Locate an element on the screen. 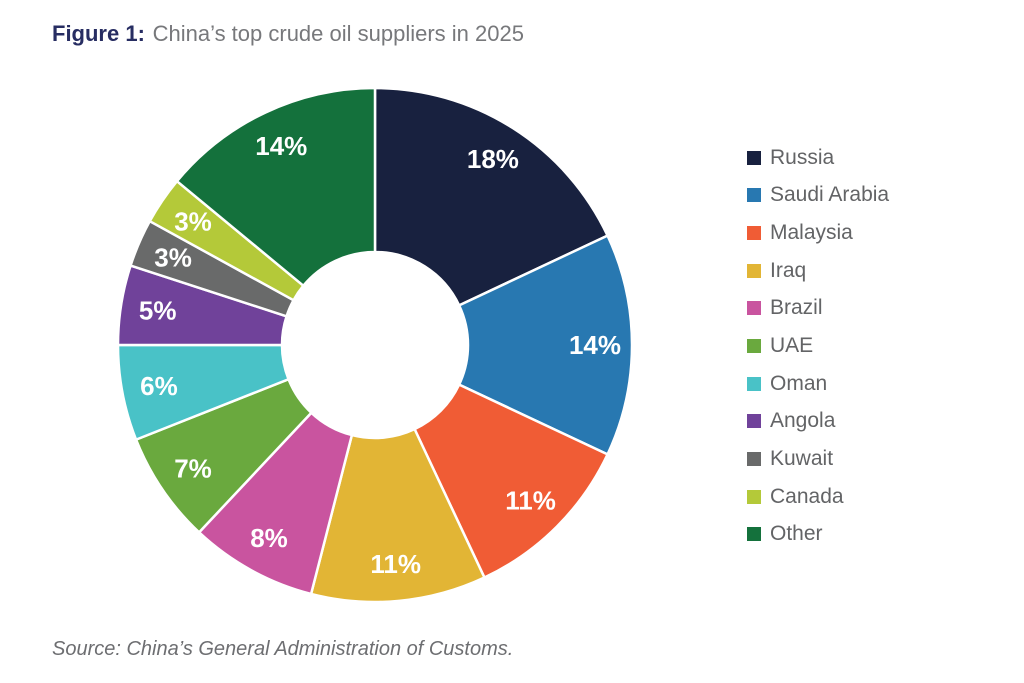 The image size is (1024, 683). legend-swatch-angola is located at coordinates (754, 421).